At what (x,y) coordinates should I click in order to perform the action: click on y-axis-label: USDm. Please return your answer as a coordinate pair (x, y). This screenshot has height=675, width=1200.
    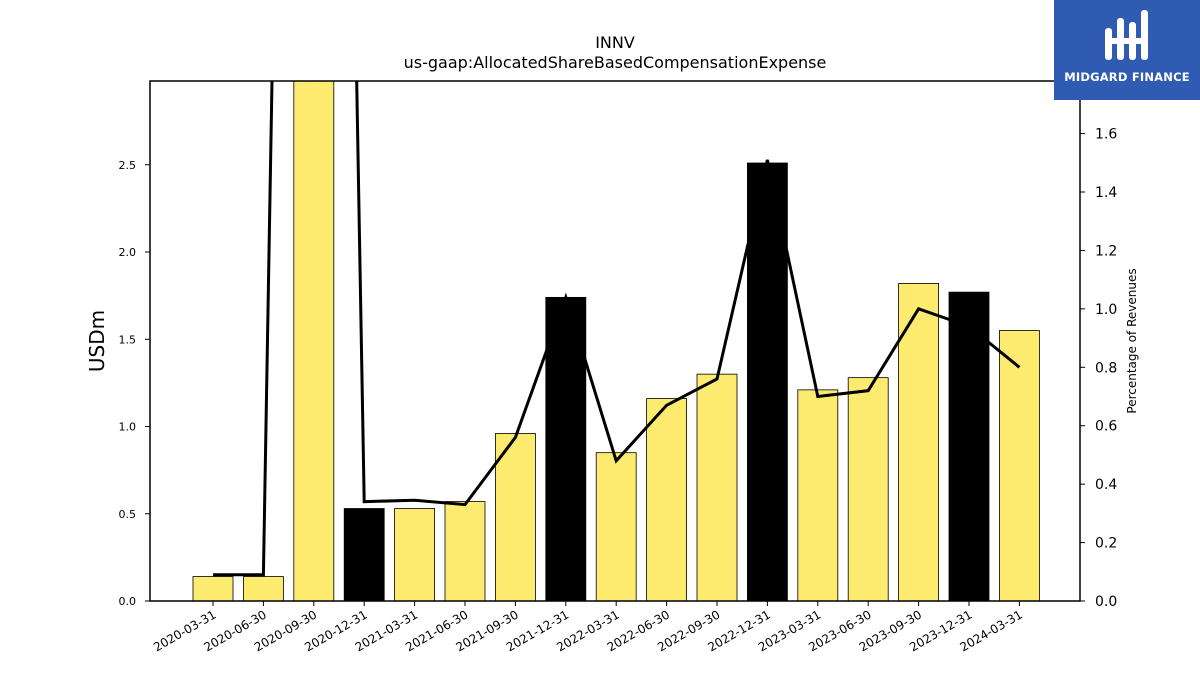
    Looking at the image, I should click on (97, 341).